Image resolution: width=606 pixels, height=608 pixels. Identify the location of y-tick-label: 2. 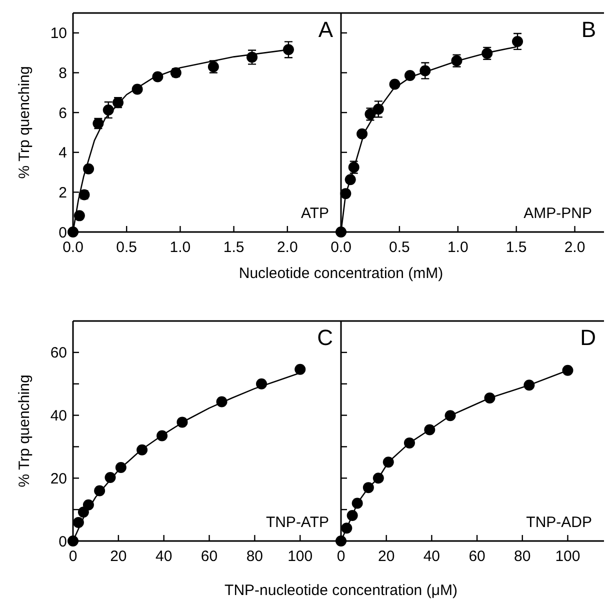
(62, 193).